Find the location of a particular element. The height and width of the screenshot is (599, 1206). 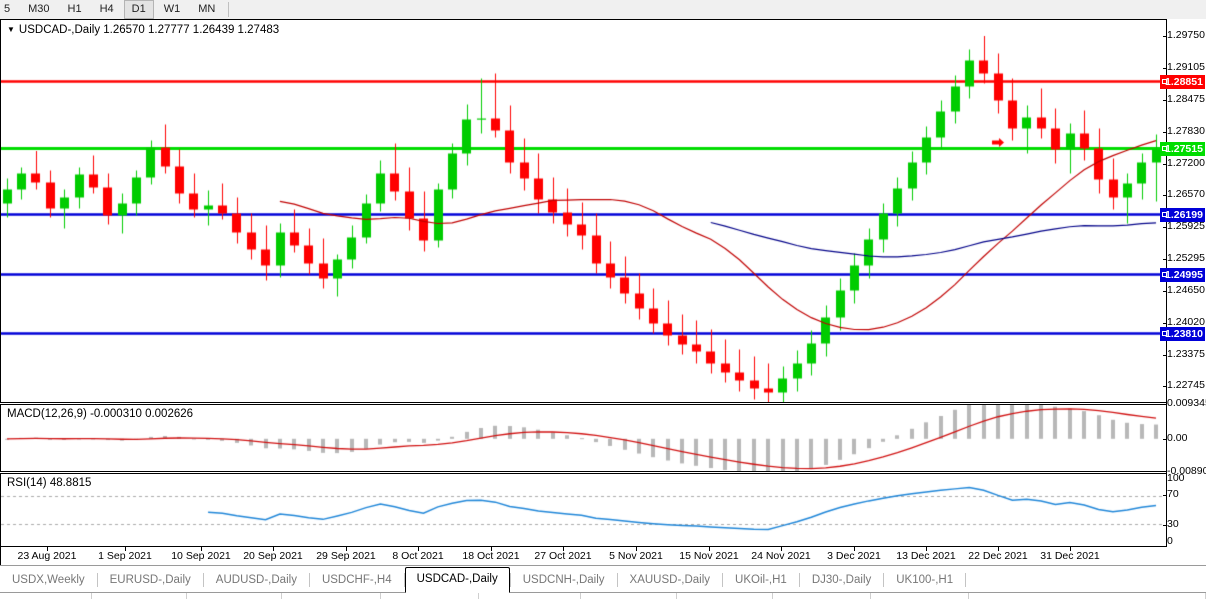

timeframe-mn: MN is located at coordinates (207, 9).